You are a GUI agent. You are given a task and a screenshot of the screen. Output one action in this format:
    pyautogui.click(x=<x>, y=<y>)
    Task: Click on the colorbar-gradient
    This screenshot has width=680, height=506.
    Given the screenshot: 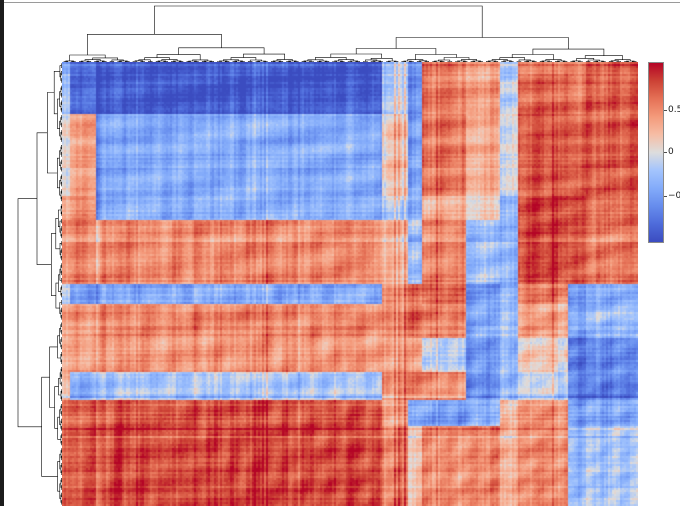 What is the action you would take?
    pyautogui.click(x=656, y=152)
    